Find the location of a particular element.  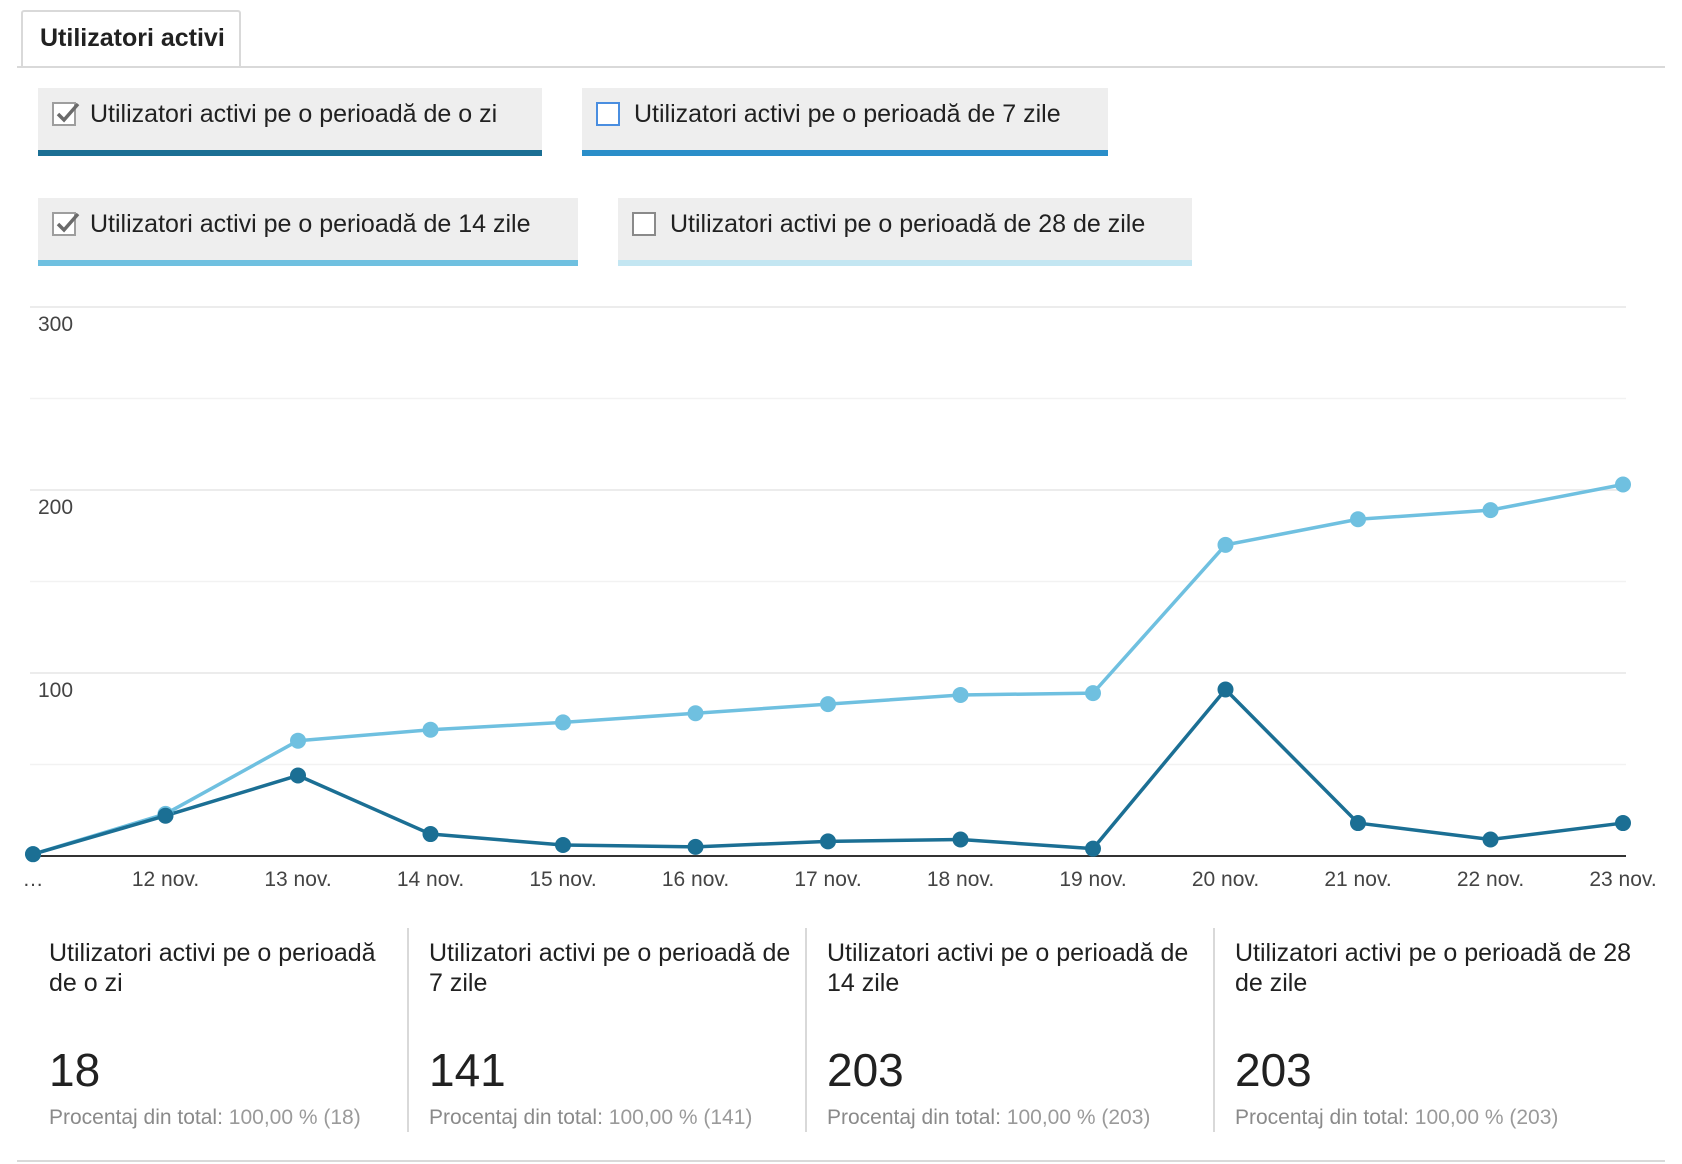

checkbox-28-days is located at coordinates (644, 224).